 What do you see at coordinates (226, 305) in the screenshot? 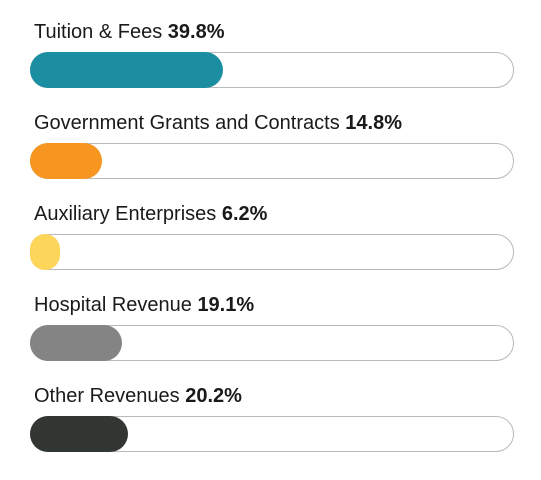
I see `value-label: 19.1%` at bounding box center [226, 305].